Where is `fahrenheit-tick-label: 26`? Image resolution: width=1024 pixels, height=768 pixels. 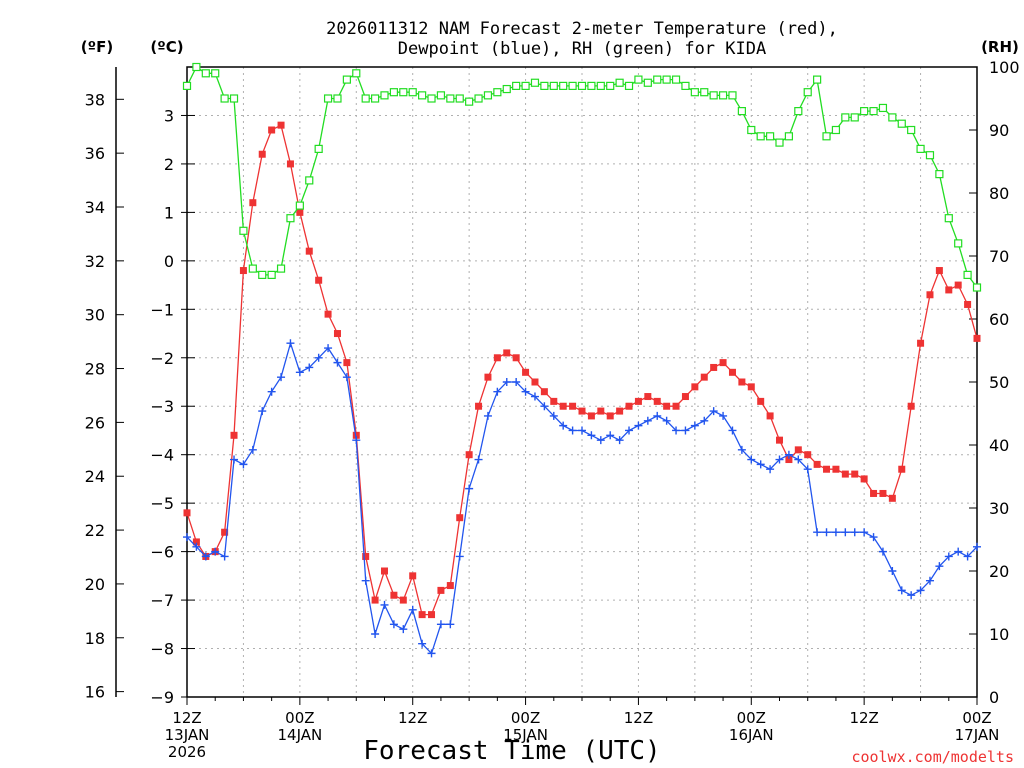
fahrenheit-tick-label: 26 is located at coordinates (95, 422).